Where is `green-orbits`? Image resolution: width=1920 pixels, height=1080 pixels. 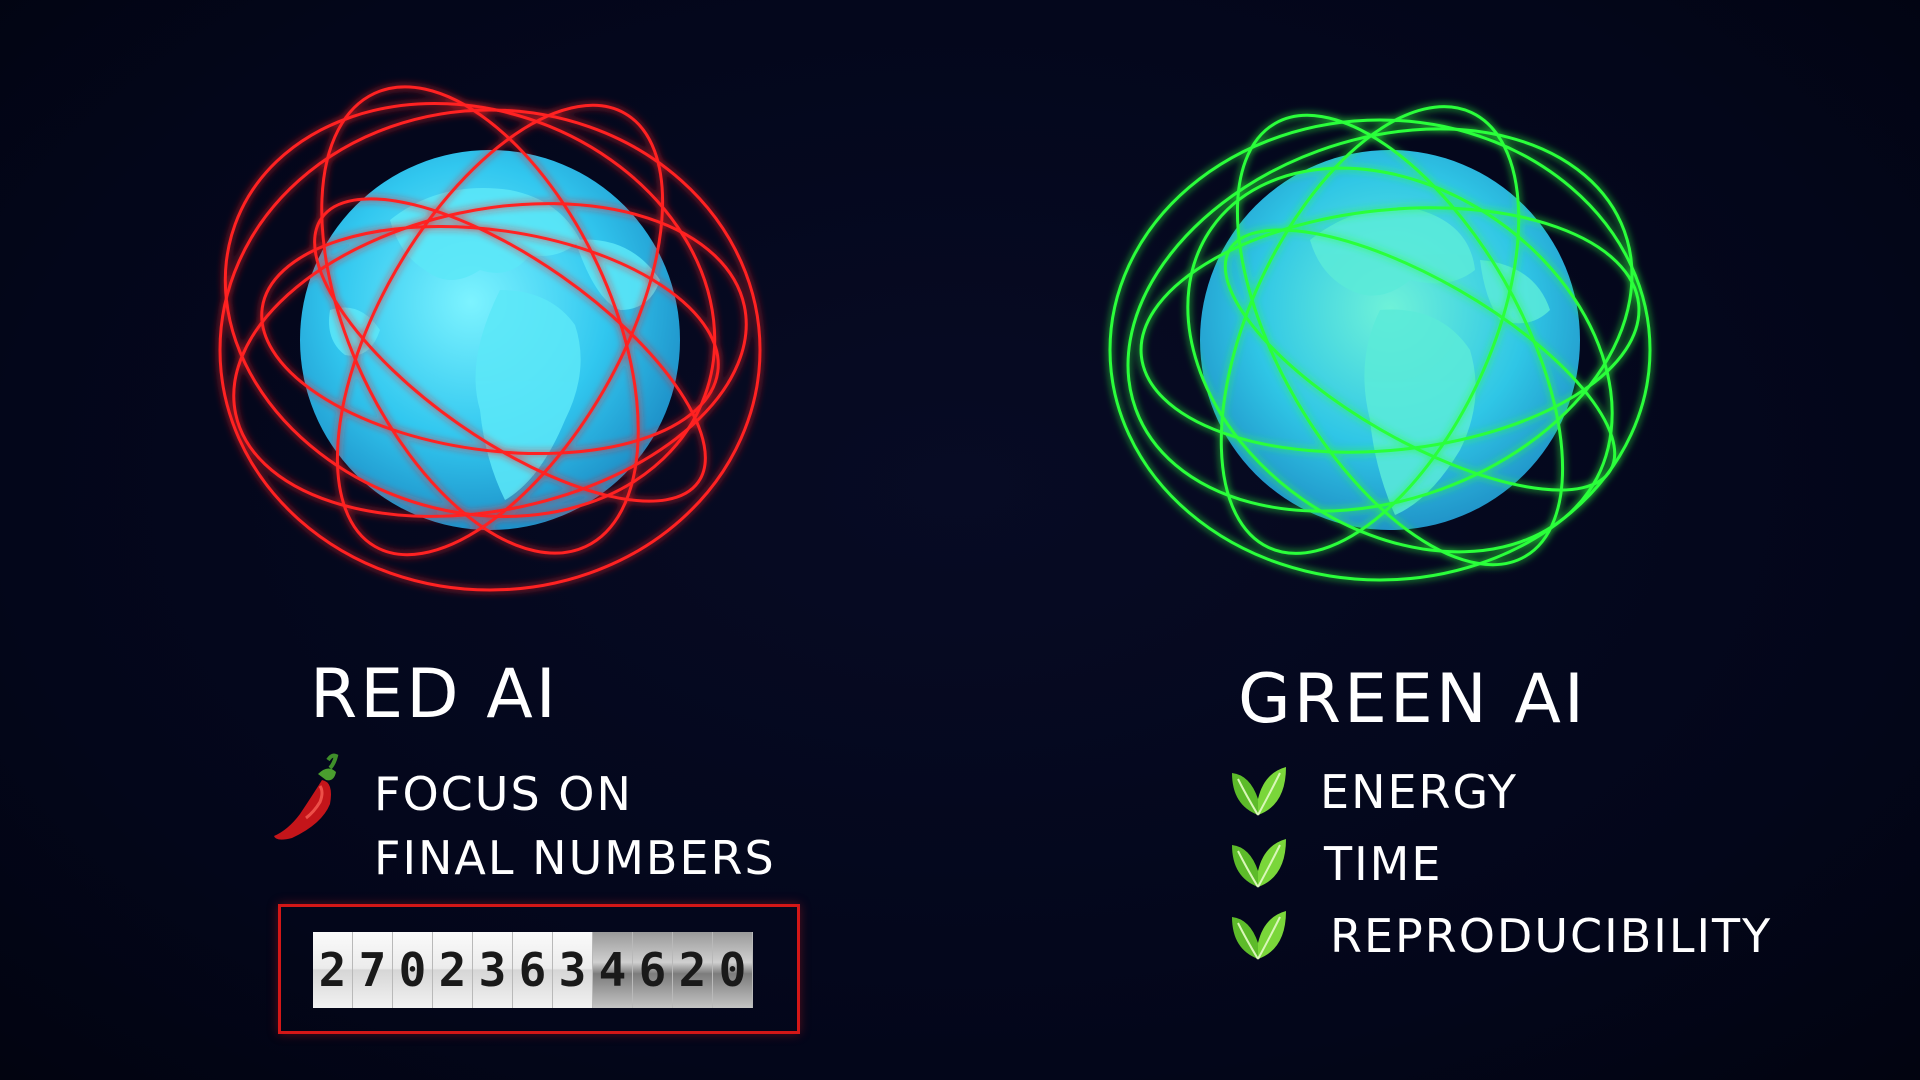 green-orbits is located at coordinates (1380, 343).